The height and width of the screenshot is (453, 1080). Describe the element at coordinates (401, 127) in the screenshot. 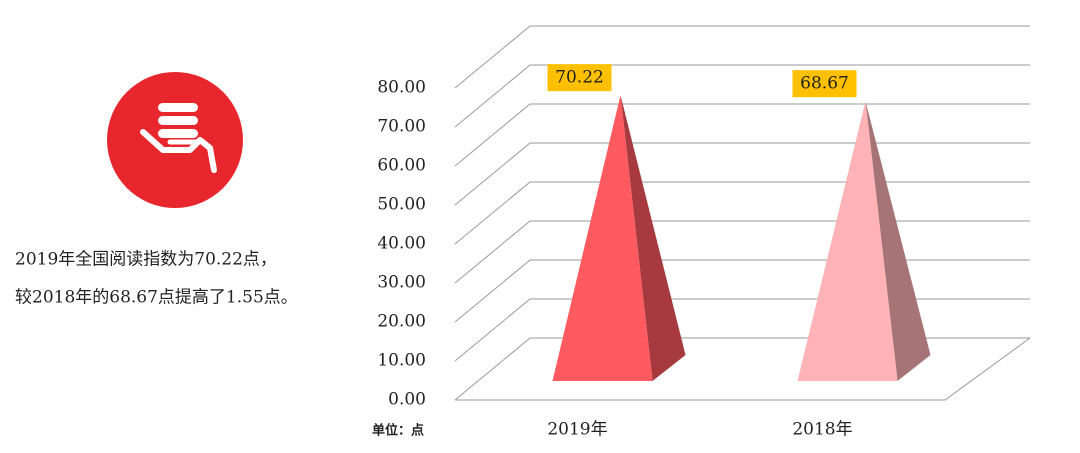

I see `y-tick-label: 70.00` at that location.